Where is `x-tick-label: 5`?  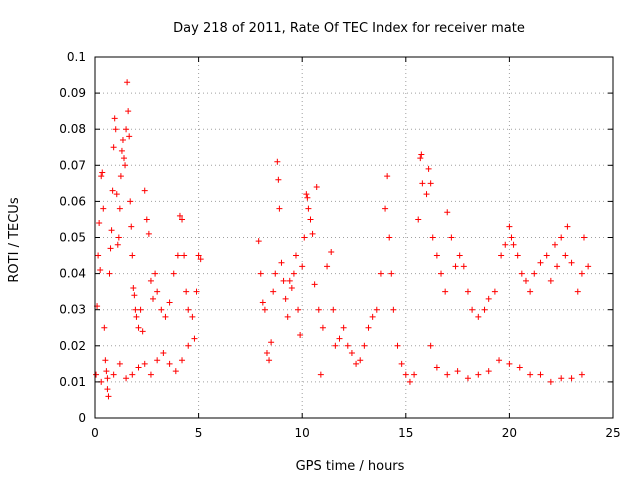
x-tick-label: 5 is located at coordinates (199, 433).